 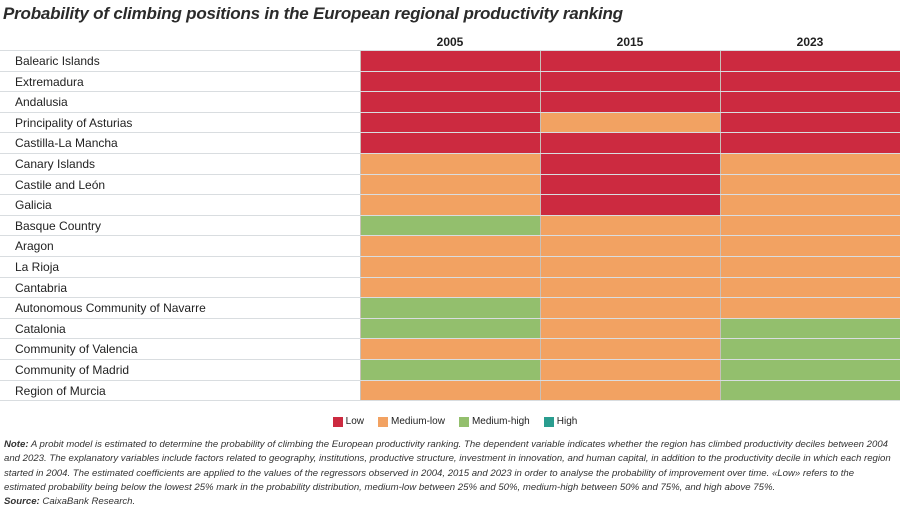 I want to click on legend-label: Medium-low, so click(x=418, y=421).